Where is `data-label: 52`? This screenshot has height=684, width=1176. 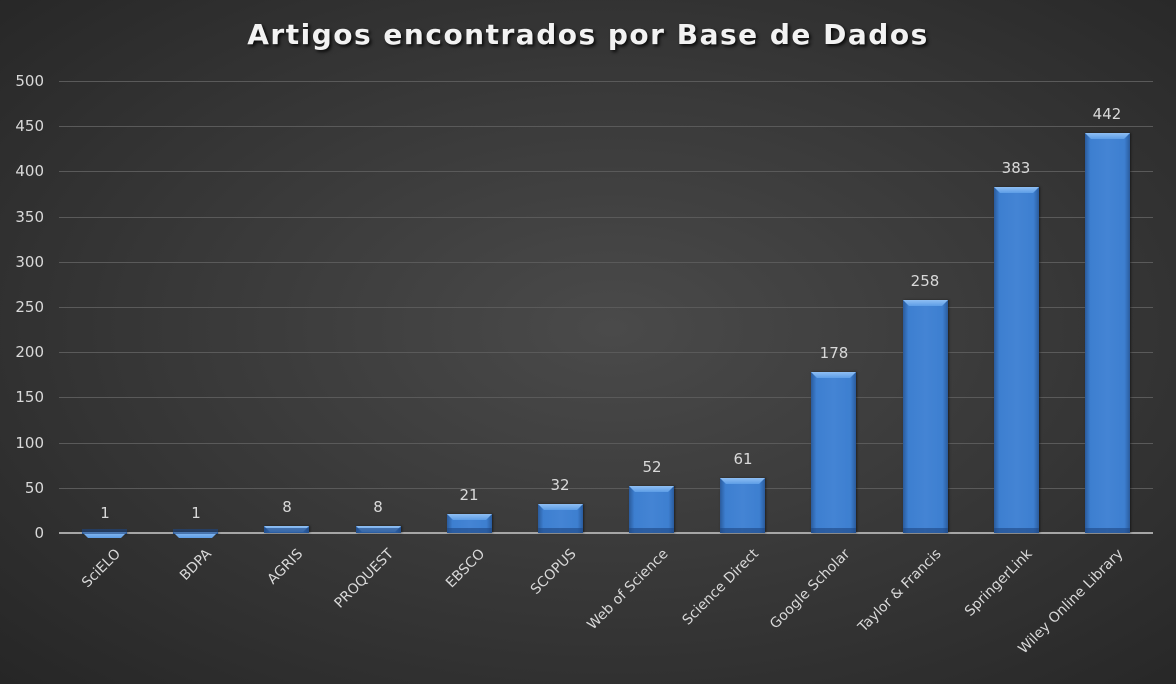
data-label: 52 is located at coordinates (652, 467).